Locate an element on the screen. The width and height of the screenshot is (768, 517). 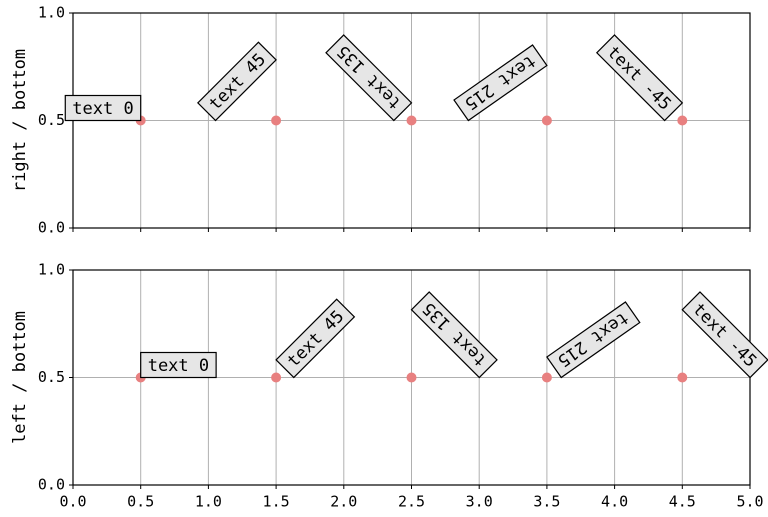
annotation-text: text -45 is located at coordinates (639, 78).